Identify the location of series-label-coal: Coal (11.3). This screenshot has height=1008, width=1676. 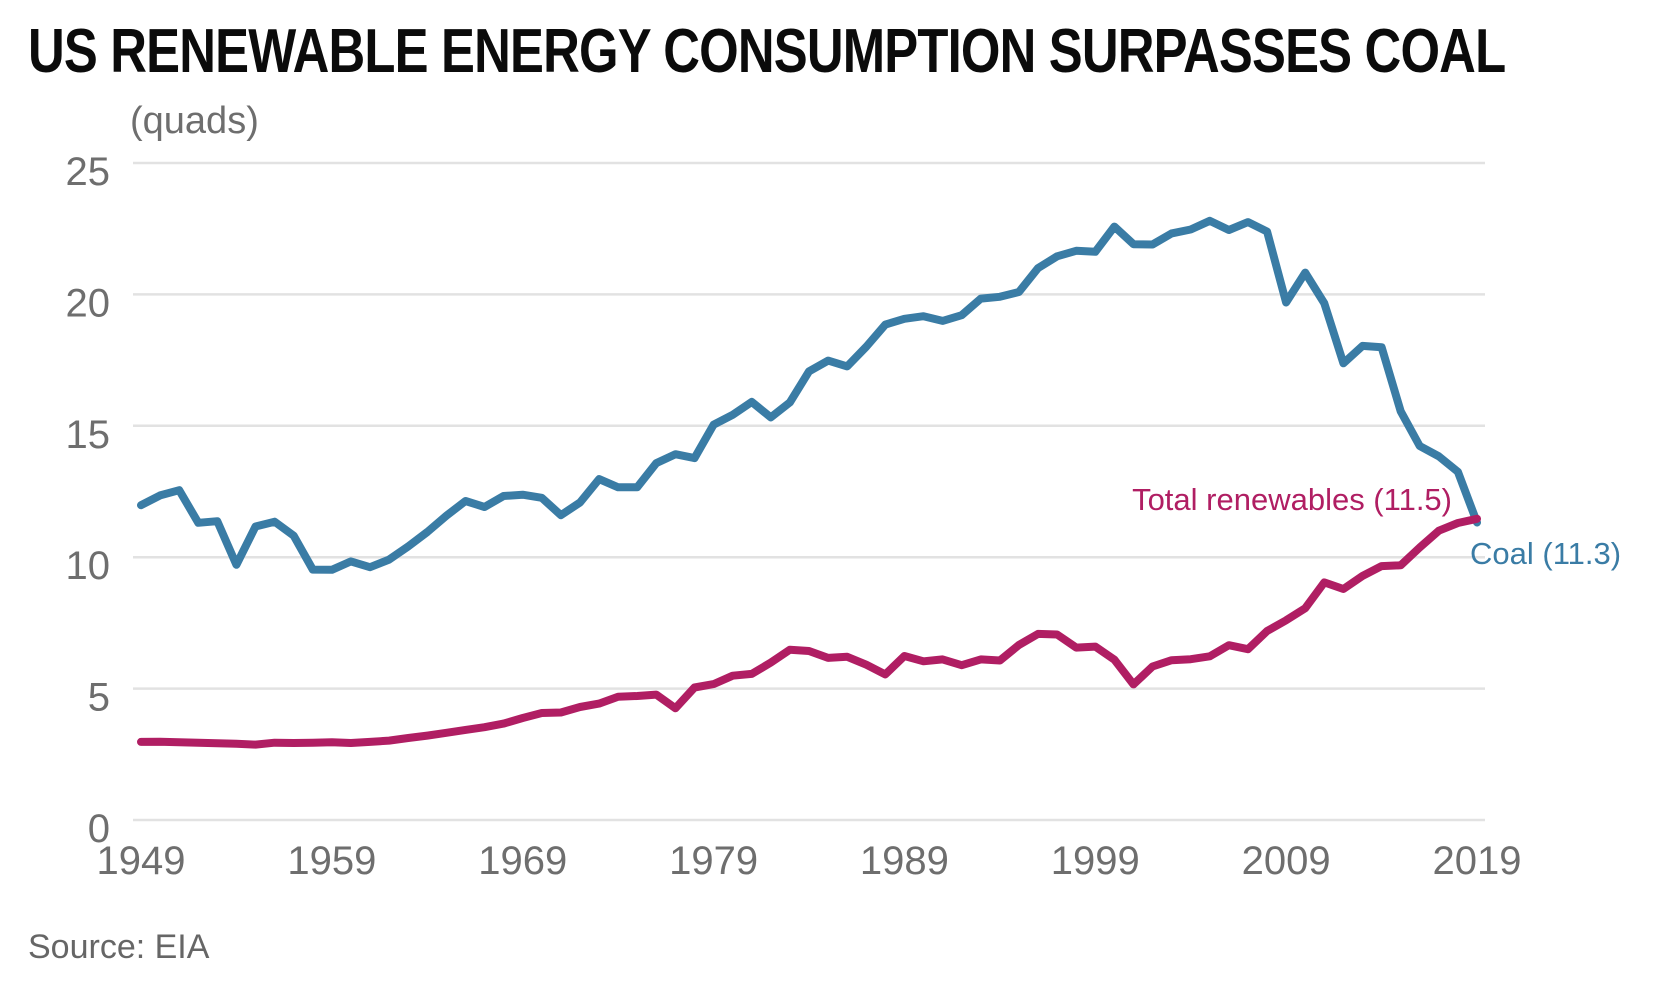
(1546, 553).